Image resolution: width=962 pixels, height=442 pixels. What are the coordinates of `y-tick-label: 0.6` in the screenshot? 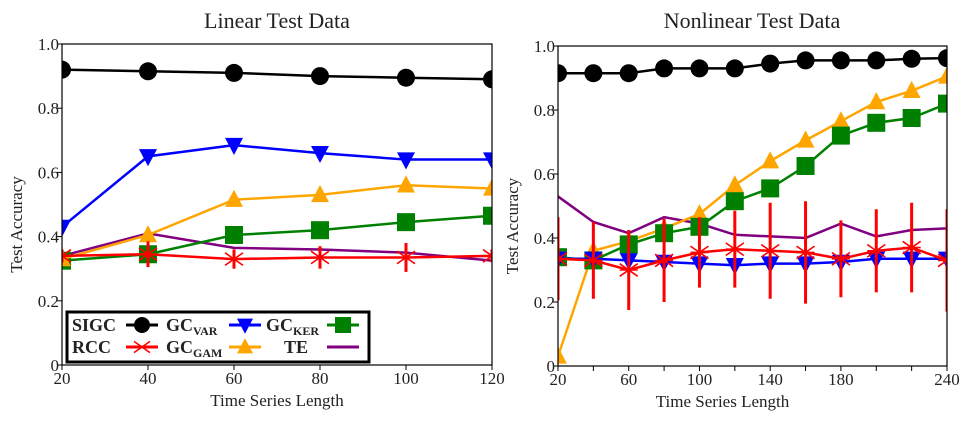 It's located at (48, 172).